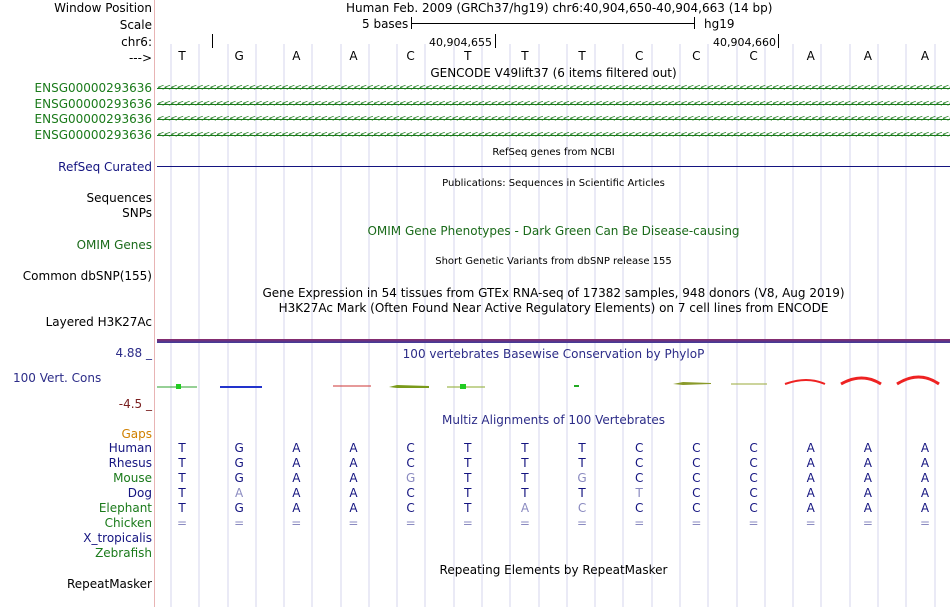 This screenshot has height=607, width=950. Describe the element at coordinates (114, 245) in the screenshot. I see `omim-label: OMIM Genes` at that location.